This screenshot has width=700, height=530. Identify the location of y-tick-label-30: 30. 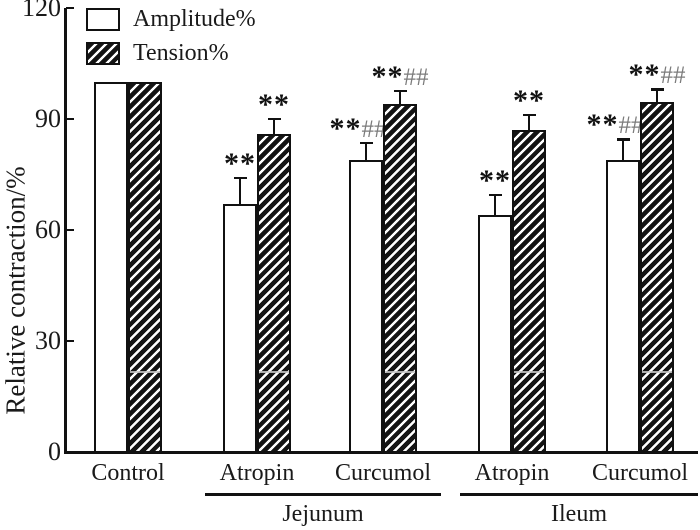
(48, 340).